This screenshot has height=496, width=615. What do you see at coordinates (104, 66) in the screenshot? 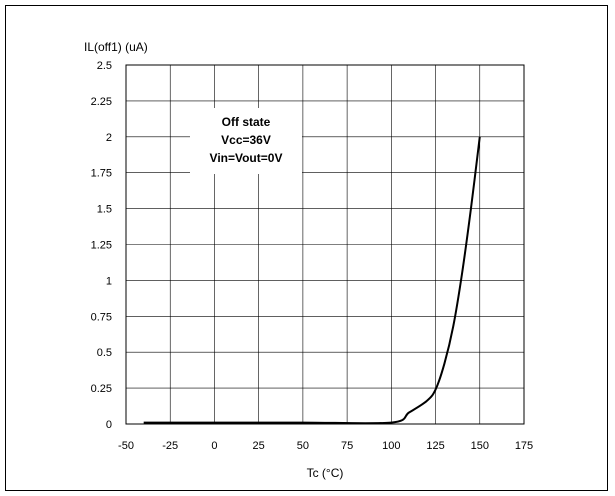
I see `y-tick-label: 2.5` at bounding box center [104, 66].